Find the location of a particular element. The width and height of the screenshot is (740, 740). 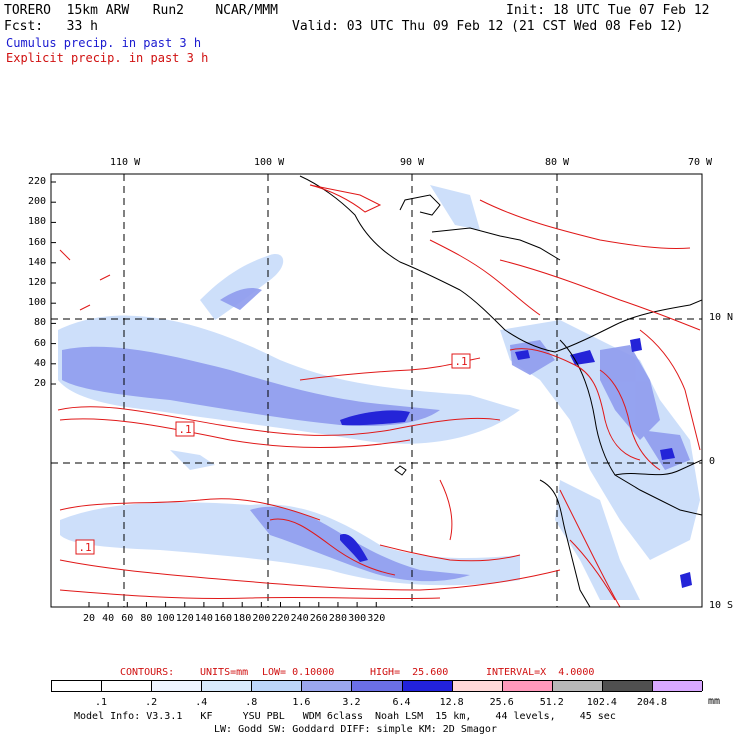

x-tick-label: 240 is located at coordinates (299, 618).